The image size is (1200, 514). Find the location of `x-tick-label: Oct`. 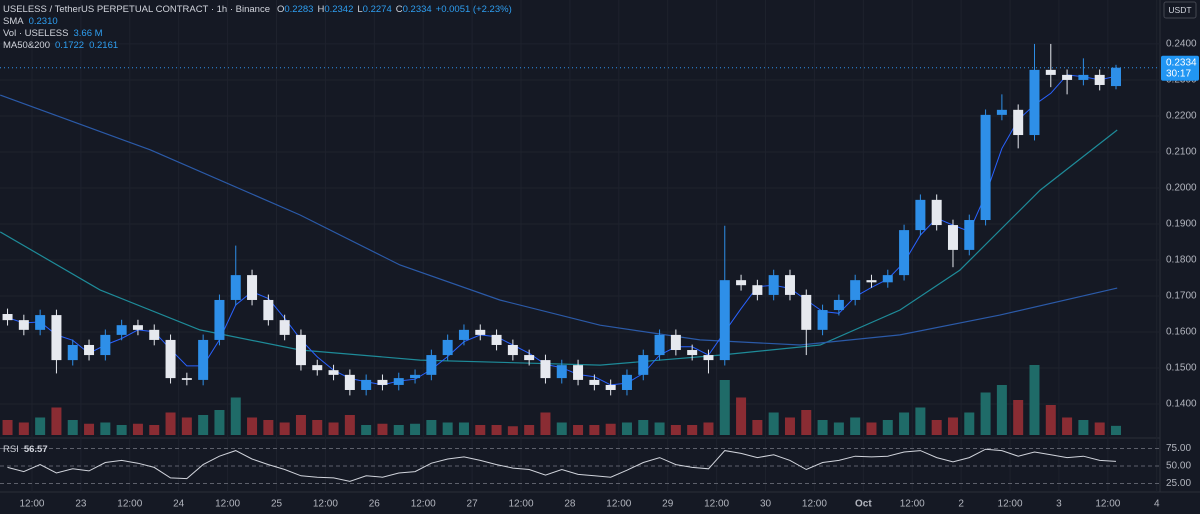

x-tick-label: Oct is located at coordinates (863, 504).